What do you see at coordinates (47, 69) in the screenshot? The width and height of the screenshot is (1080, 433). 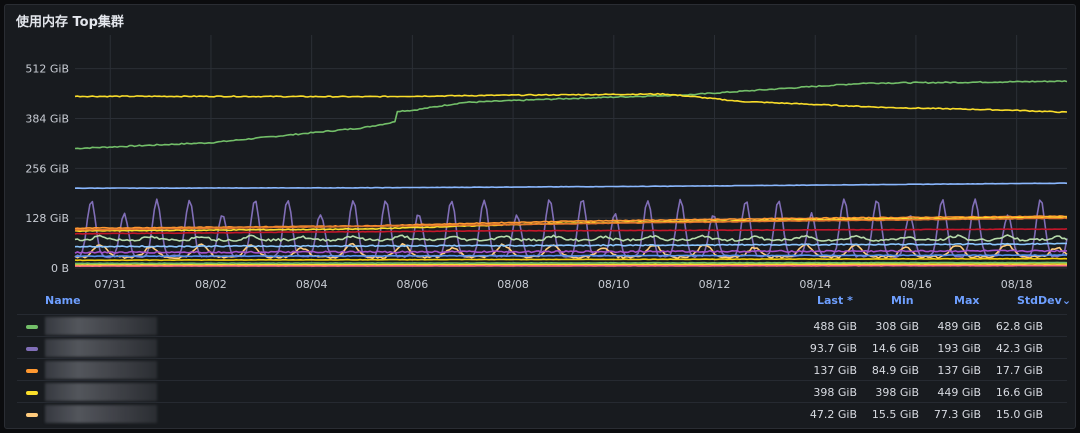 I see `y-tick-label: 512 GiB` at bounding box center [47, 69].